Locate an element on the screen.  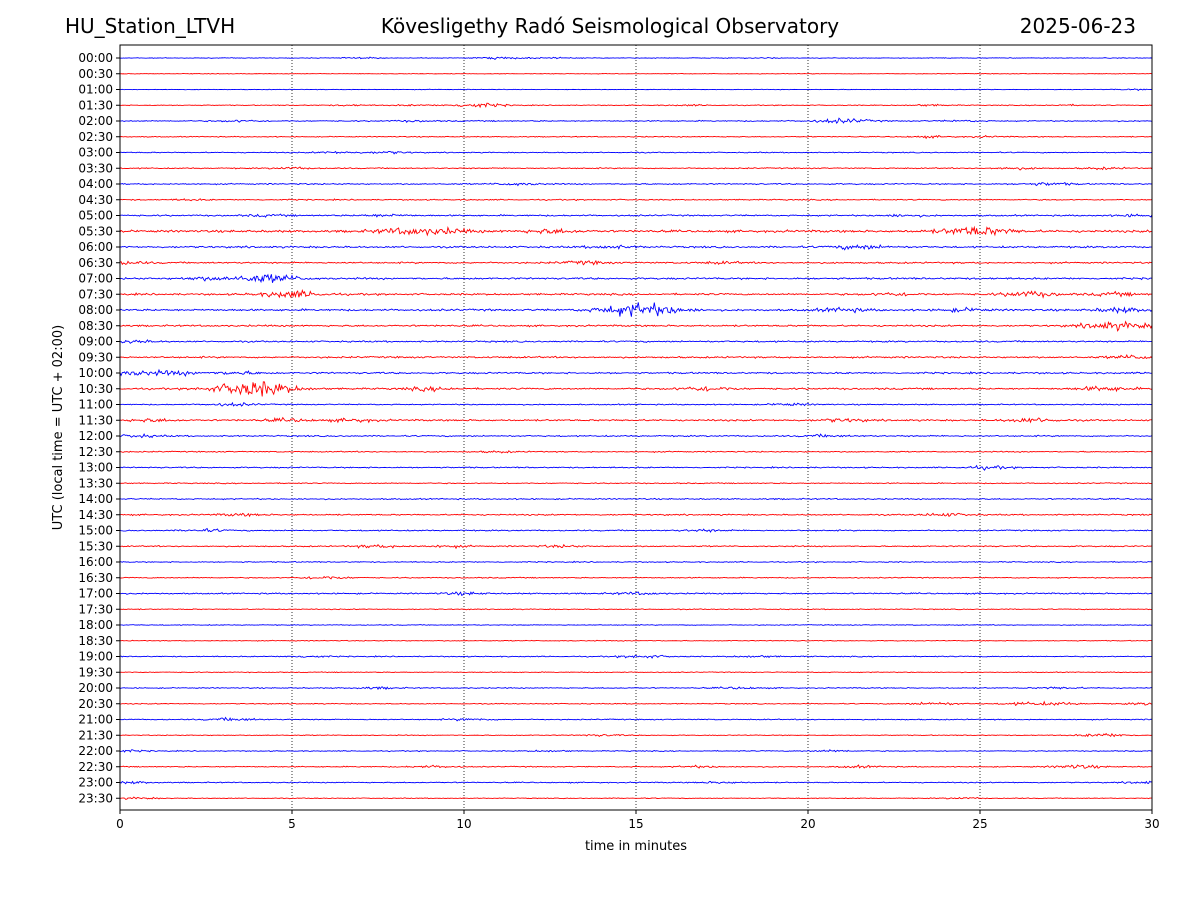
y-tick-label: 14:00 is located at coordinates (95, 499).